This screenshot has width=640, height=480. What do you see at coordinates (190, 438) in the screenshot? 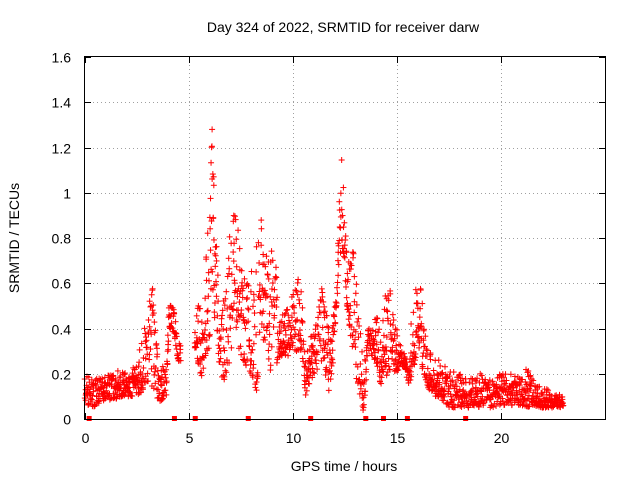
I see `x-tick-label: 5` at bounding box center [190, 438].